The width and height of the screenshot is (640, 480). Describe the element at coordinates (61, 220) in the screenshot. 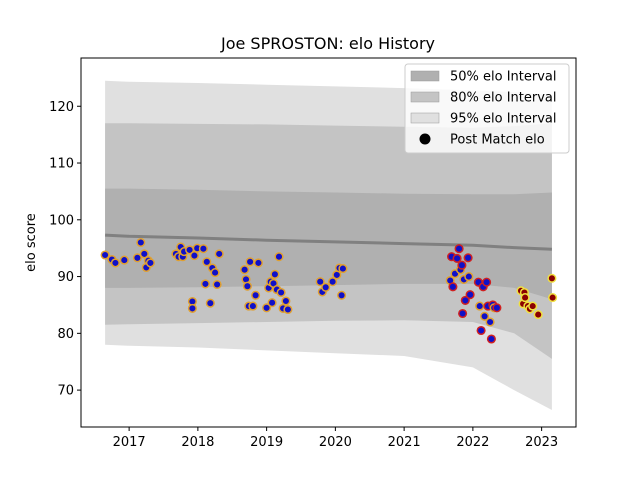

I see `y-tick-label: 100` at that location.